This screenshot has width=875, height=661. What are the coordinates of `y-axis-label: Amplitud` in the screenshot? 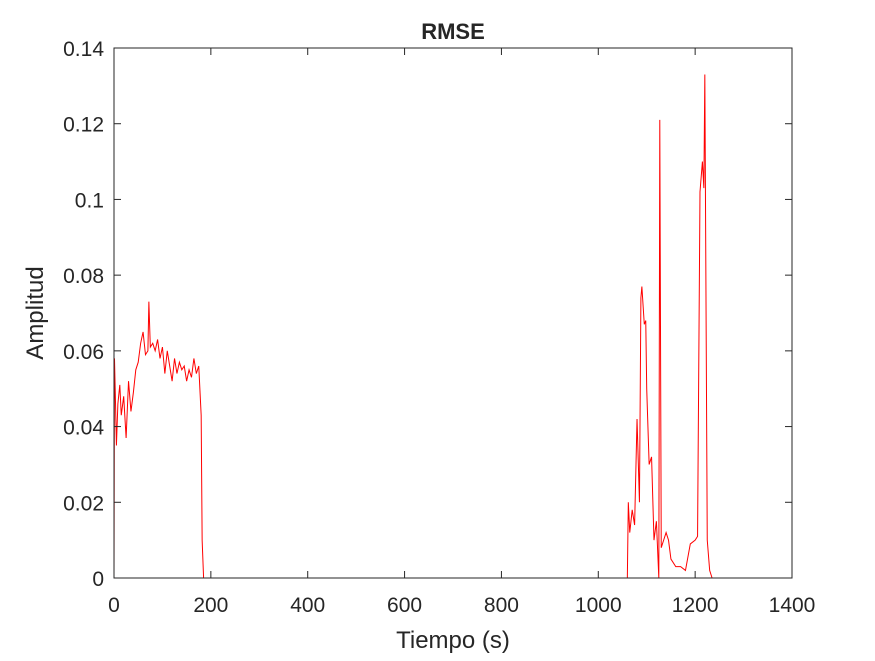 It's located at (35, 312).